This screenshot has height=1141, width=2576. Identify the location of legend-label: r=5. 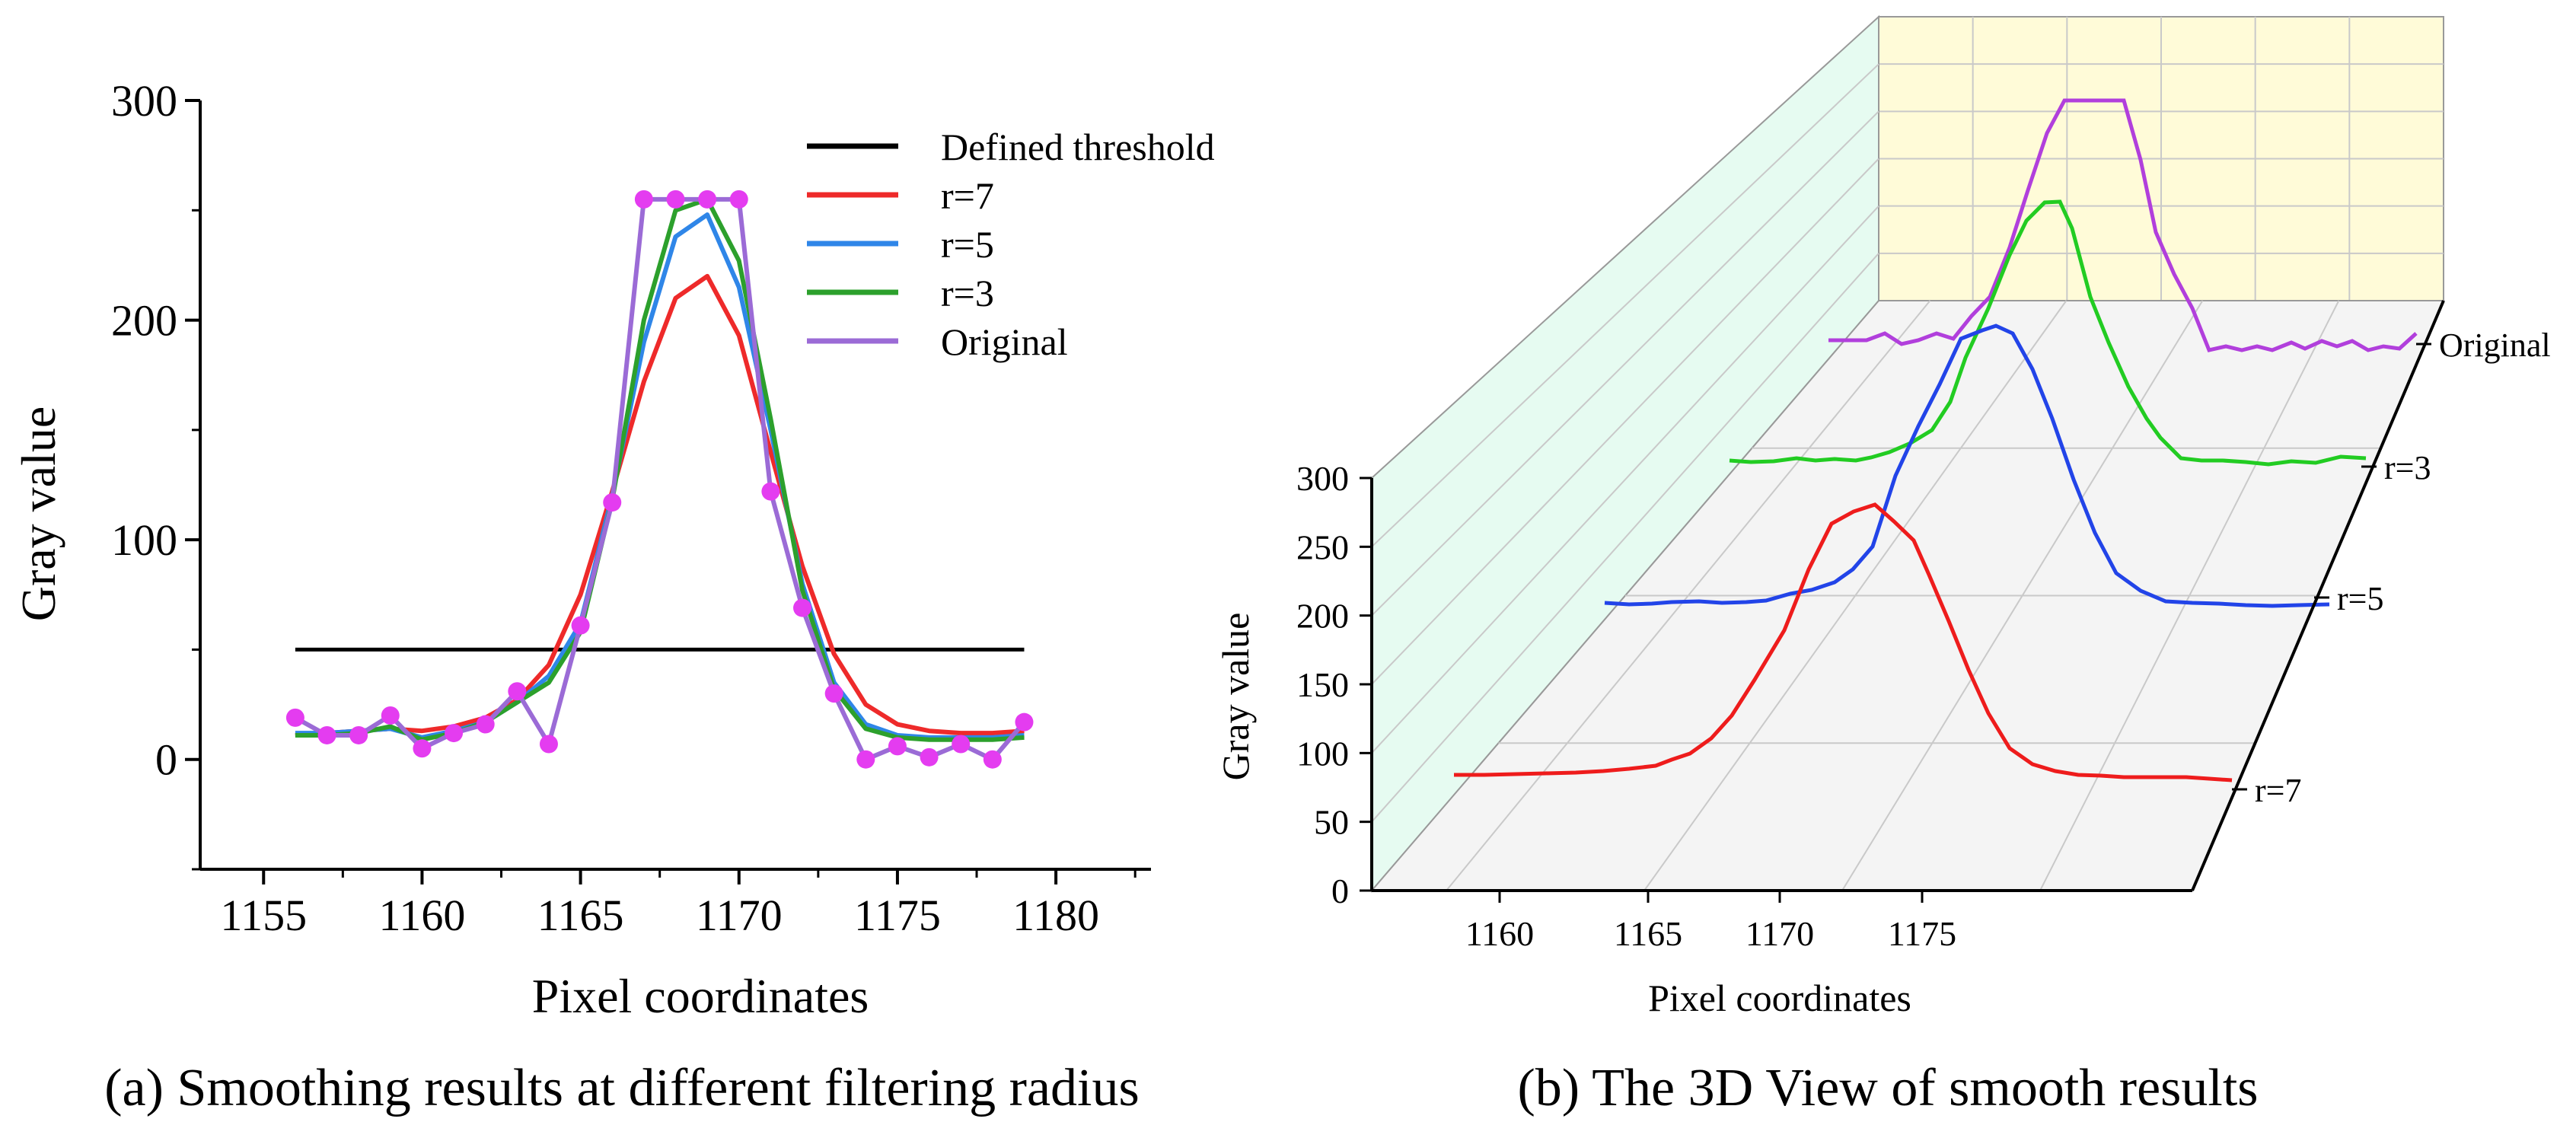
(967, 244).